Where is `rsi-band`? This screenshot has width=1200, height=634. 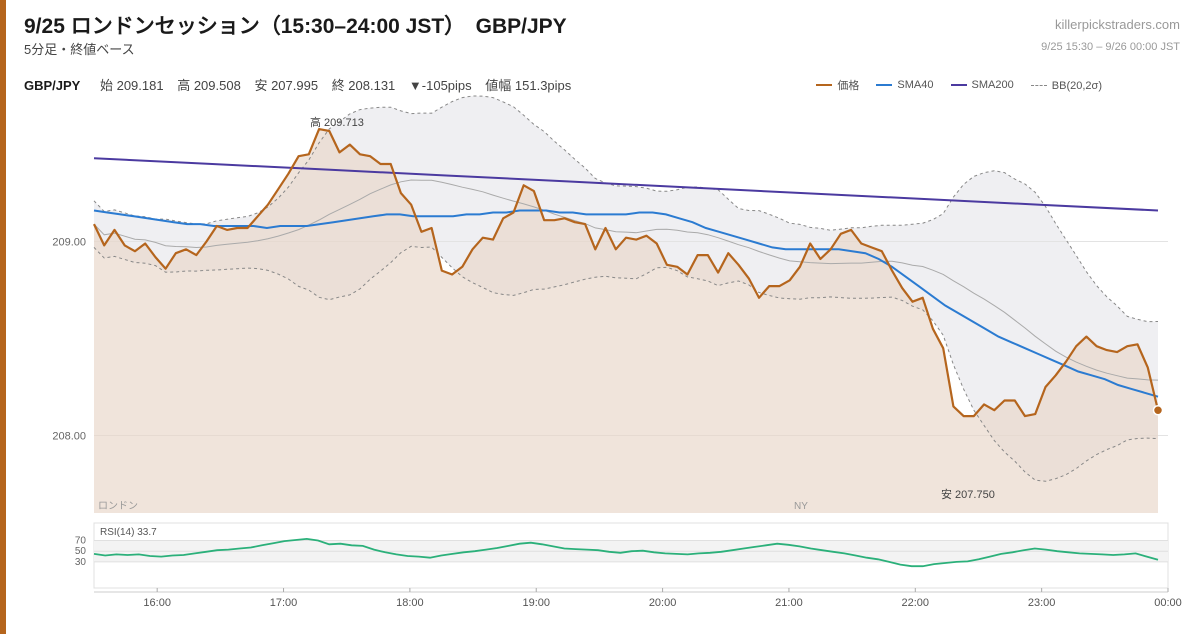 rsi-band is located at coordinates (631, 551).